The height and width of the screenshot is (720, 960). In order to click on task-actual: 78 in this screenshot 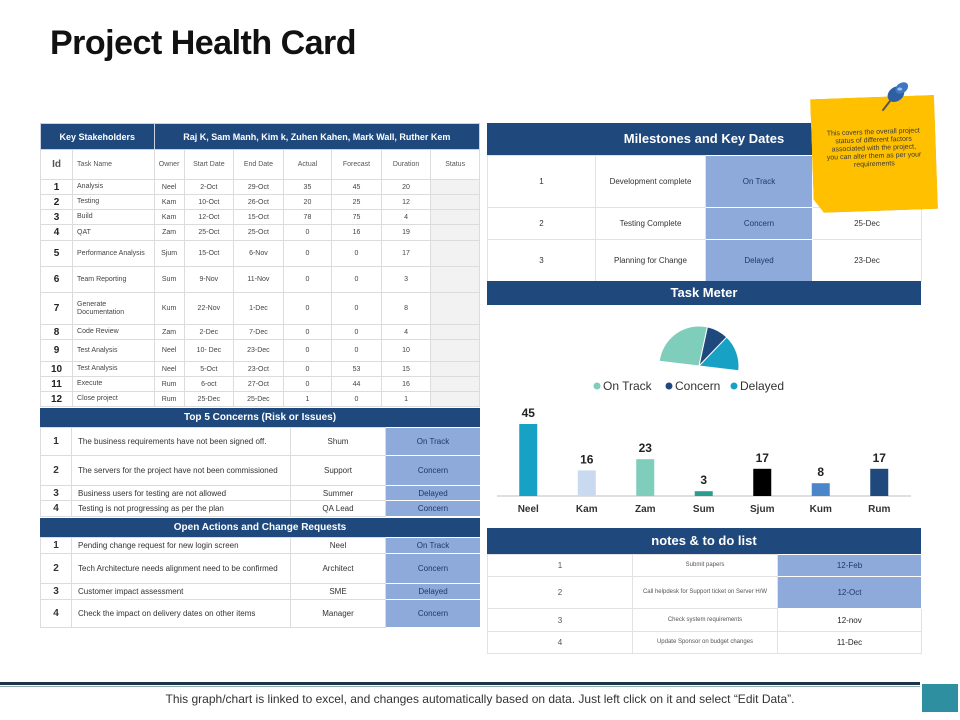, I will do `click(307, 217)`.